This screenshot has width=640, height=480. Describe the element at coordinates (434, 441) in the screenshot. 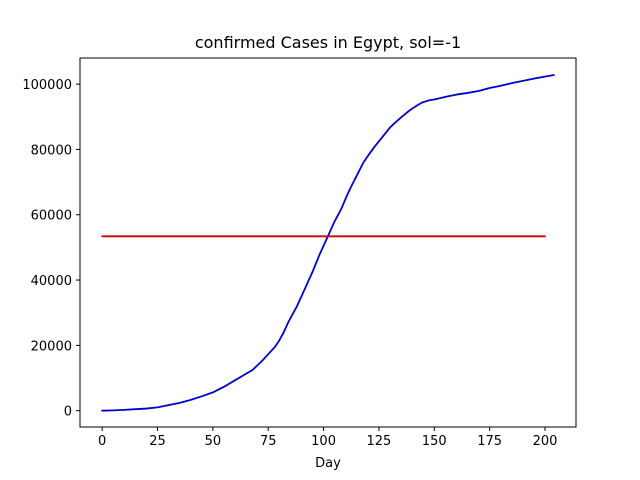

I see `x-tick-label: 150` at that location.